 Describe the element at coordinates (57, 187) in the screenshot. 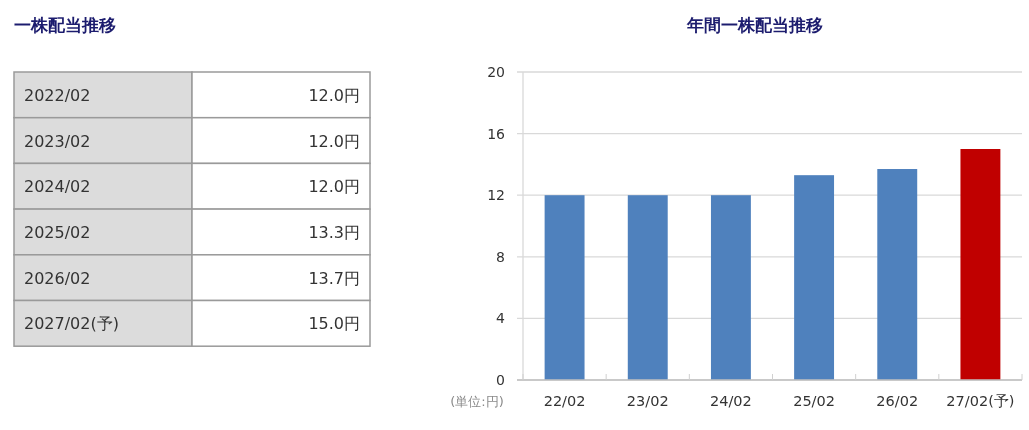

I see `category-label: 2024/02` at that location.